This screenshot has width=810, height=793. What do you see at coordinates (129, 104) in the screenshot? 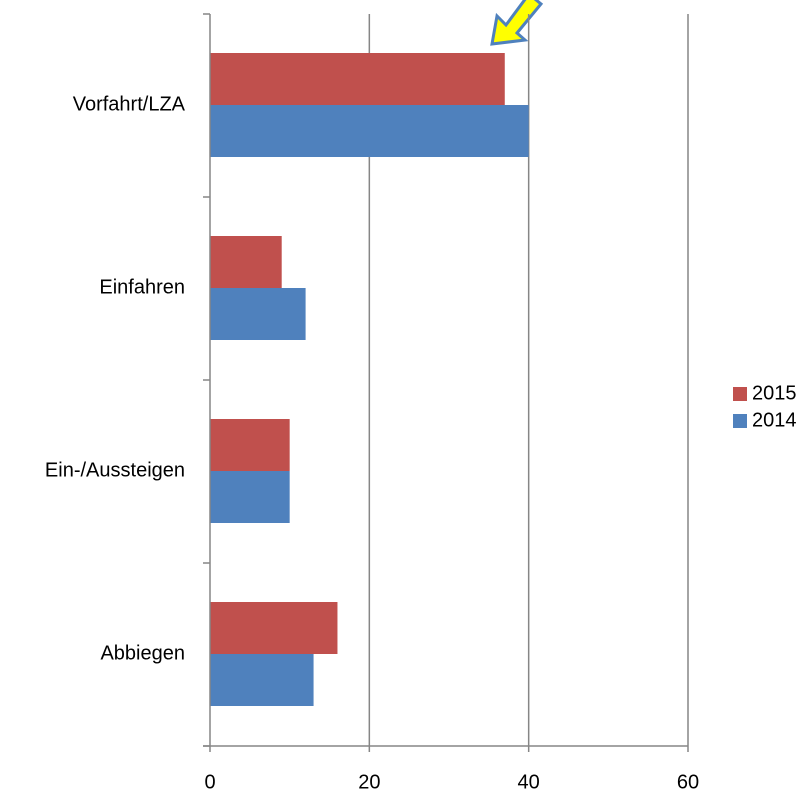
I see `y-tick-label: Vorfahrt/LZA` at bounding box center [129, 104].